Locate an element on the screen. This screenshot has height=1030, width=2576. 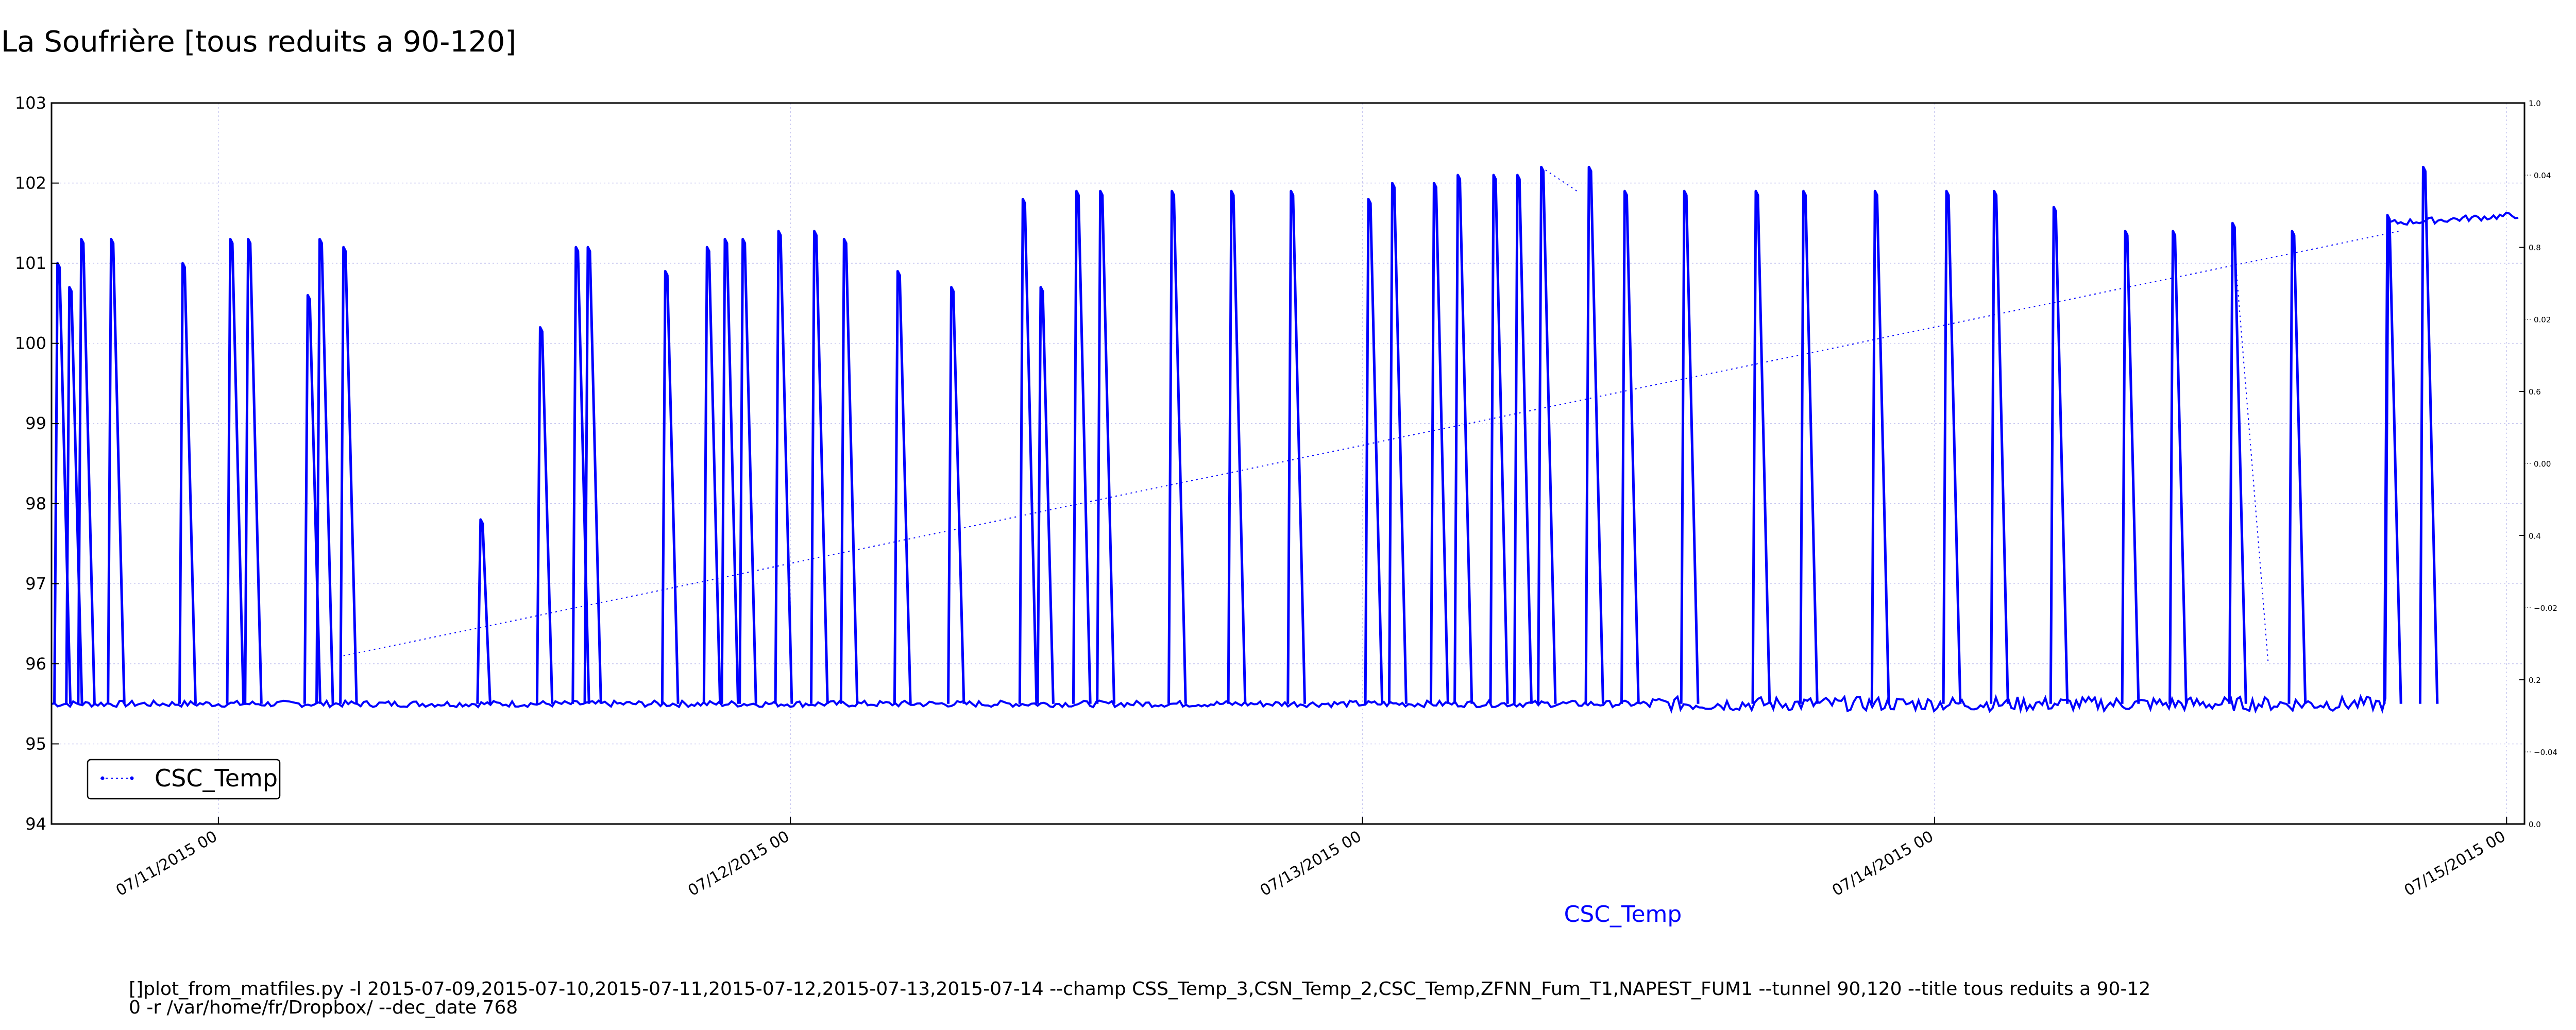
right-tick-label: 1.0 is located at coordinates (2535, 103).